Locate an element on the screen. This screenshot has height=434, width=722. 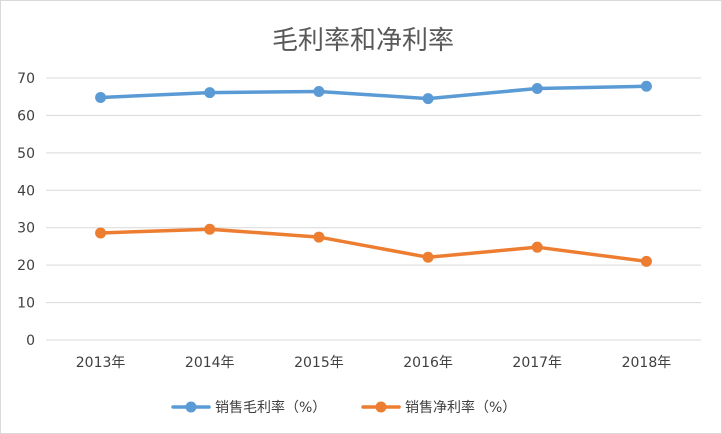
y-tick-label: 30 is located at coordinates (26, 229).